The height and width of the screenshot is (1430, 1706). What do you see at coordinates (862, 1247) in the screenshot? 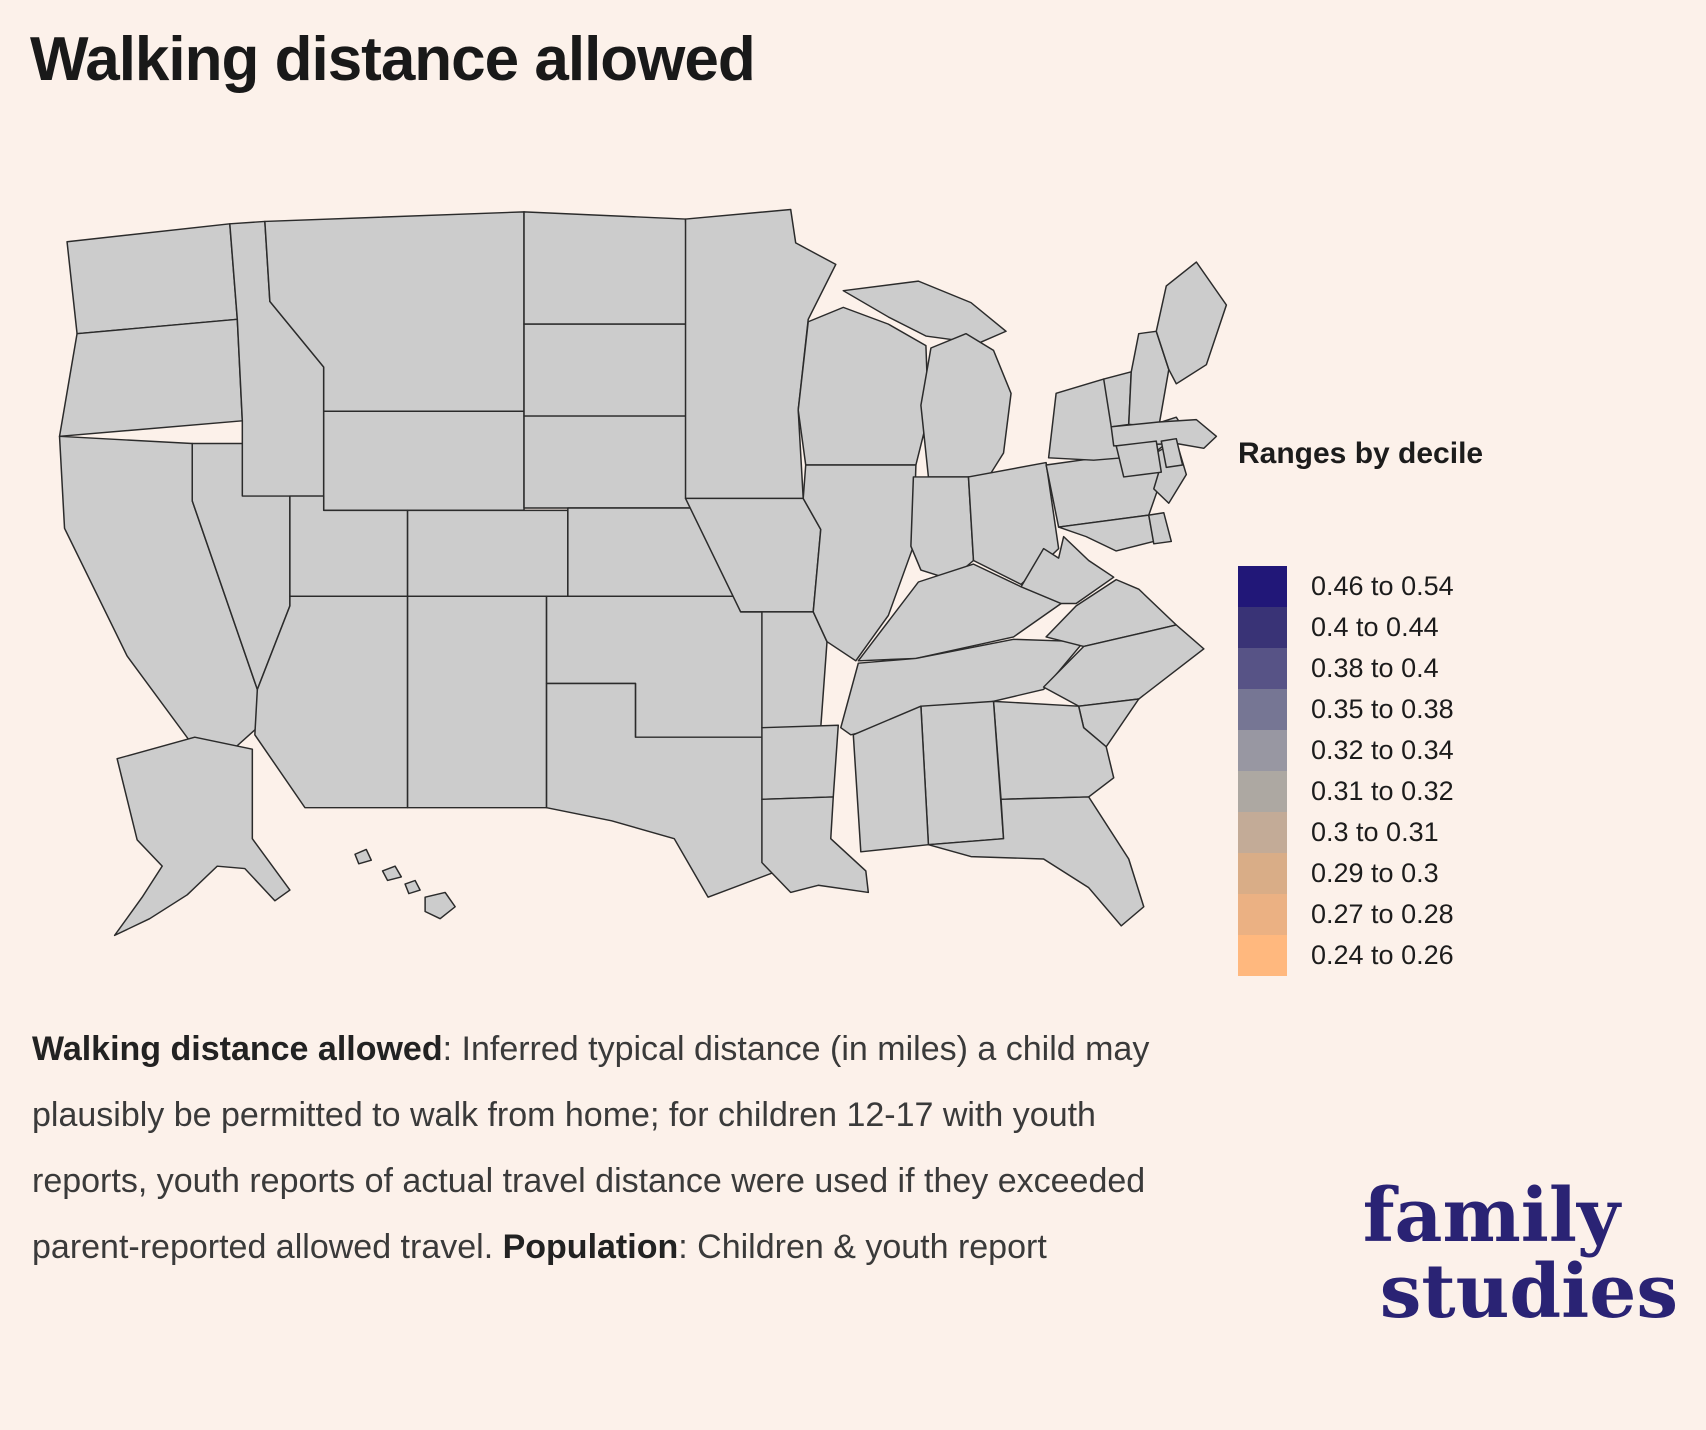
I see `caption-population-tail: : Children & youth report` at bounding box center [862, 1247].